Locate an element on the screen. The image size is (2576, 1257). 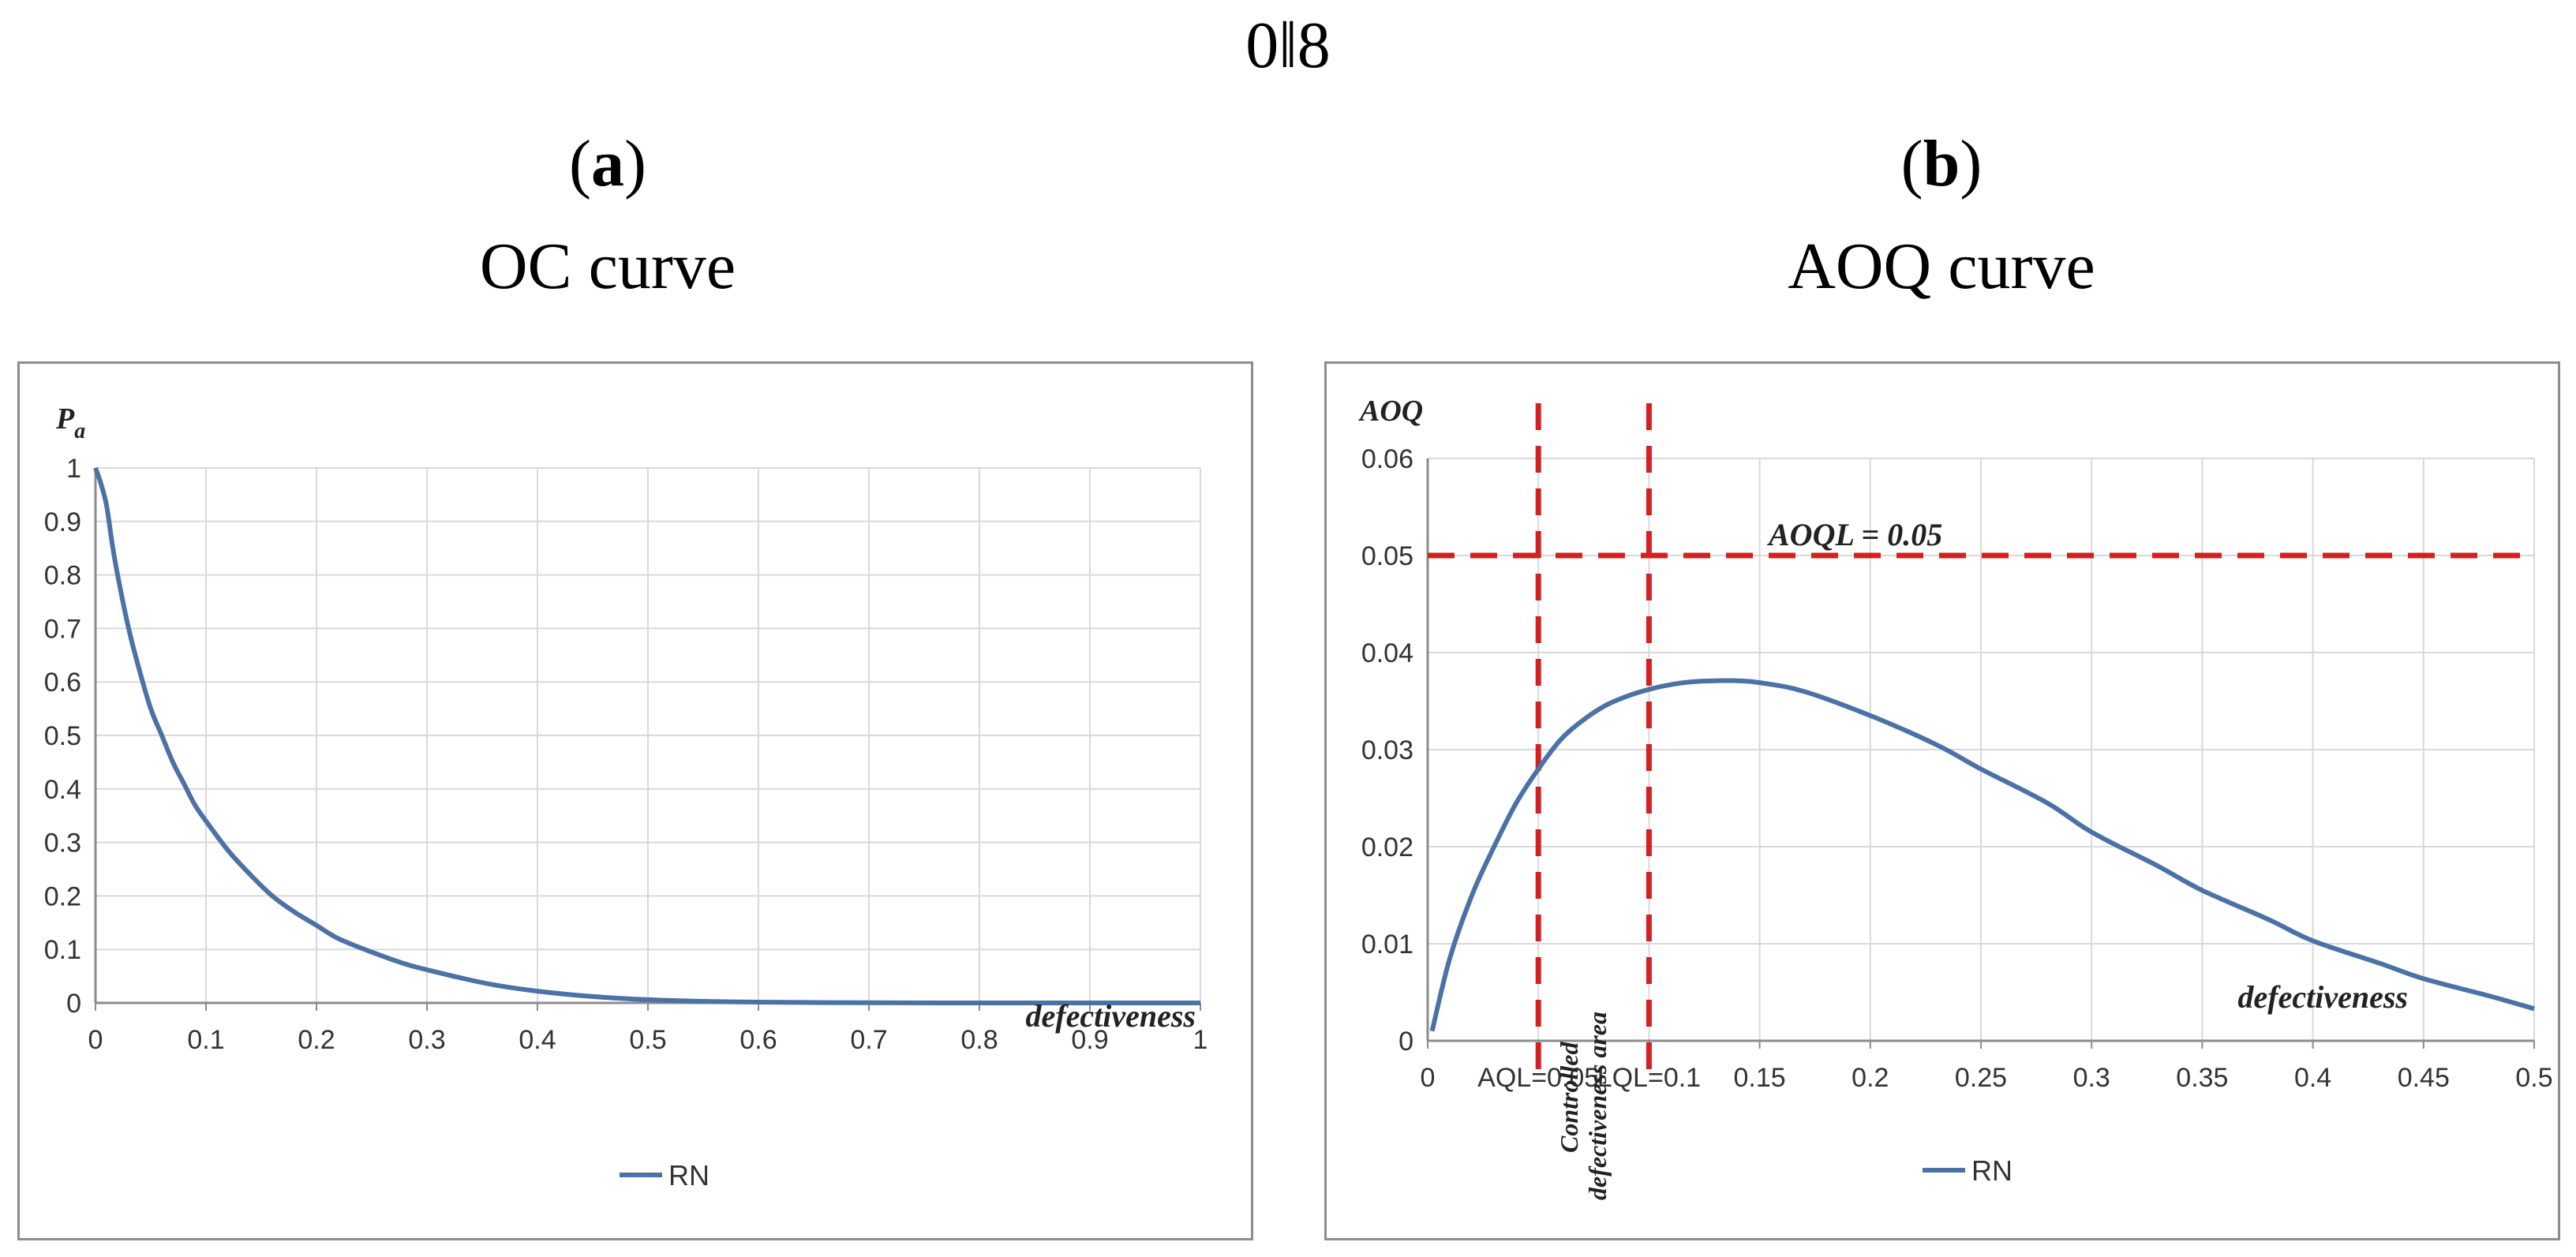
x-tick-label: 0.15 is located at coordinates (1760, 1078).